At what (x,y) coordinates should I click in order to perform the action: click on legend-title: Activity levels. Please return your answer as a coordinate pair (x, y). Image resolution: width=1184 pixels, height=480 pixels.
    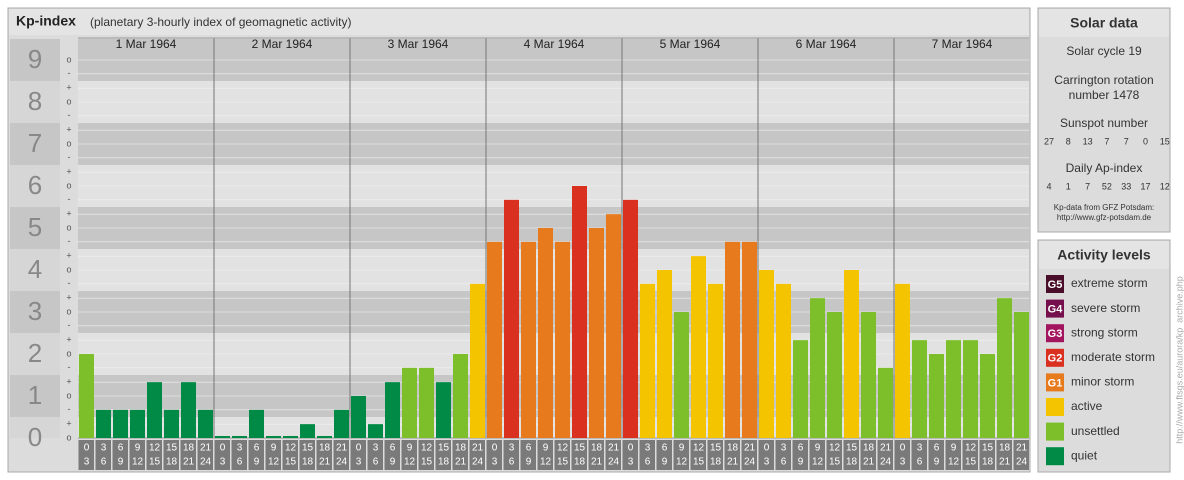
    Looking at the image, I should click on (1104, 255).